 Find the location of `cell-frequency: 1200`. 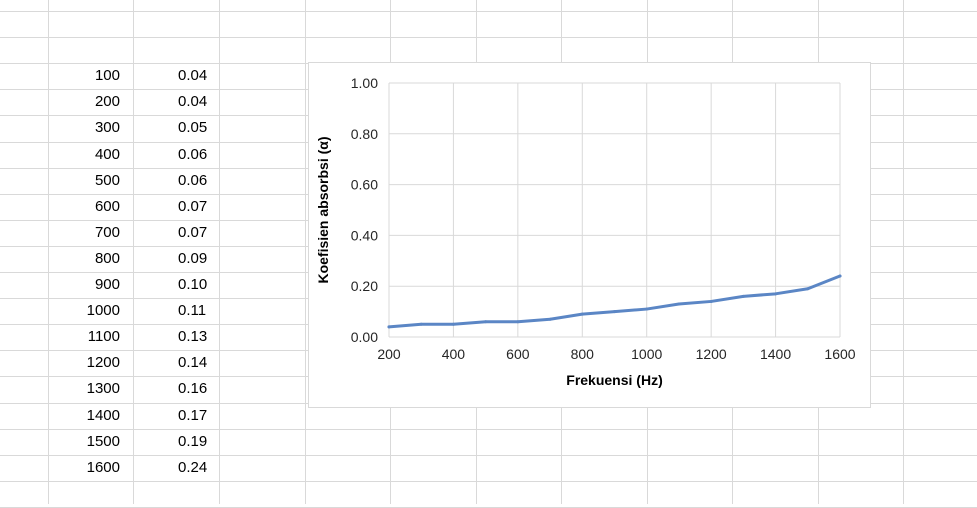

cell-frequency: 1200 is located at coordinates (103, 362).